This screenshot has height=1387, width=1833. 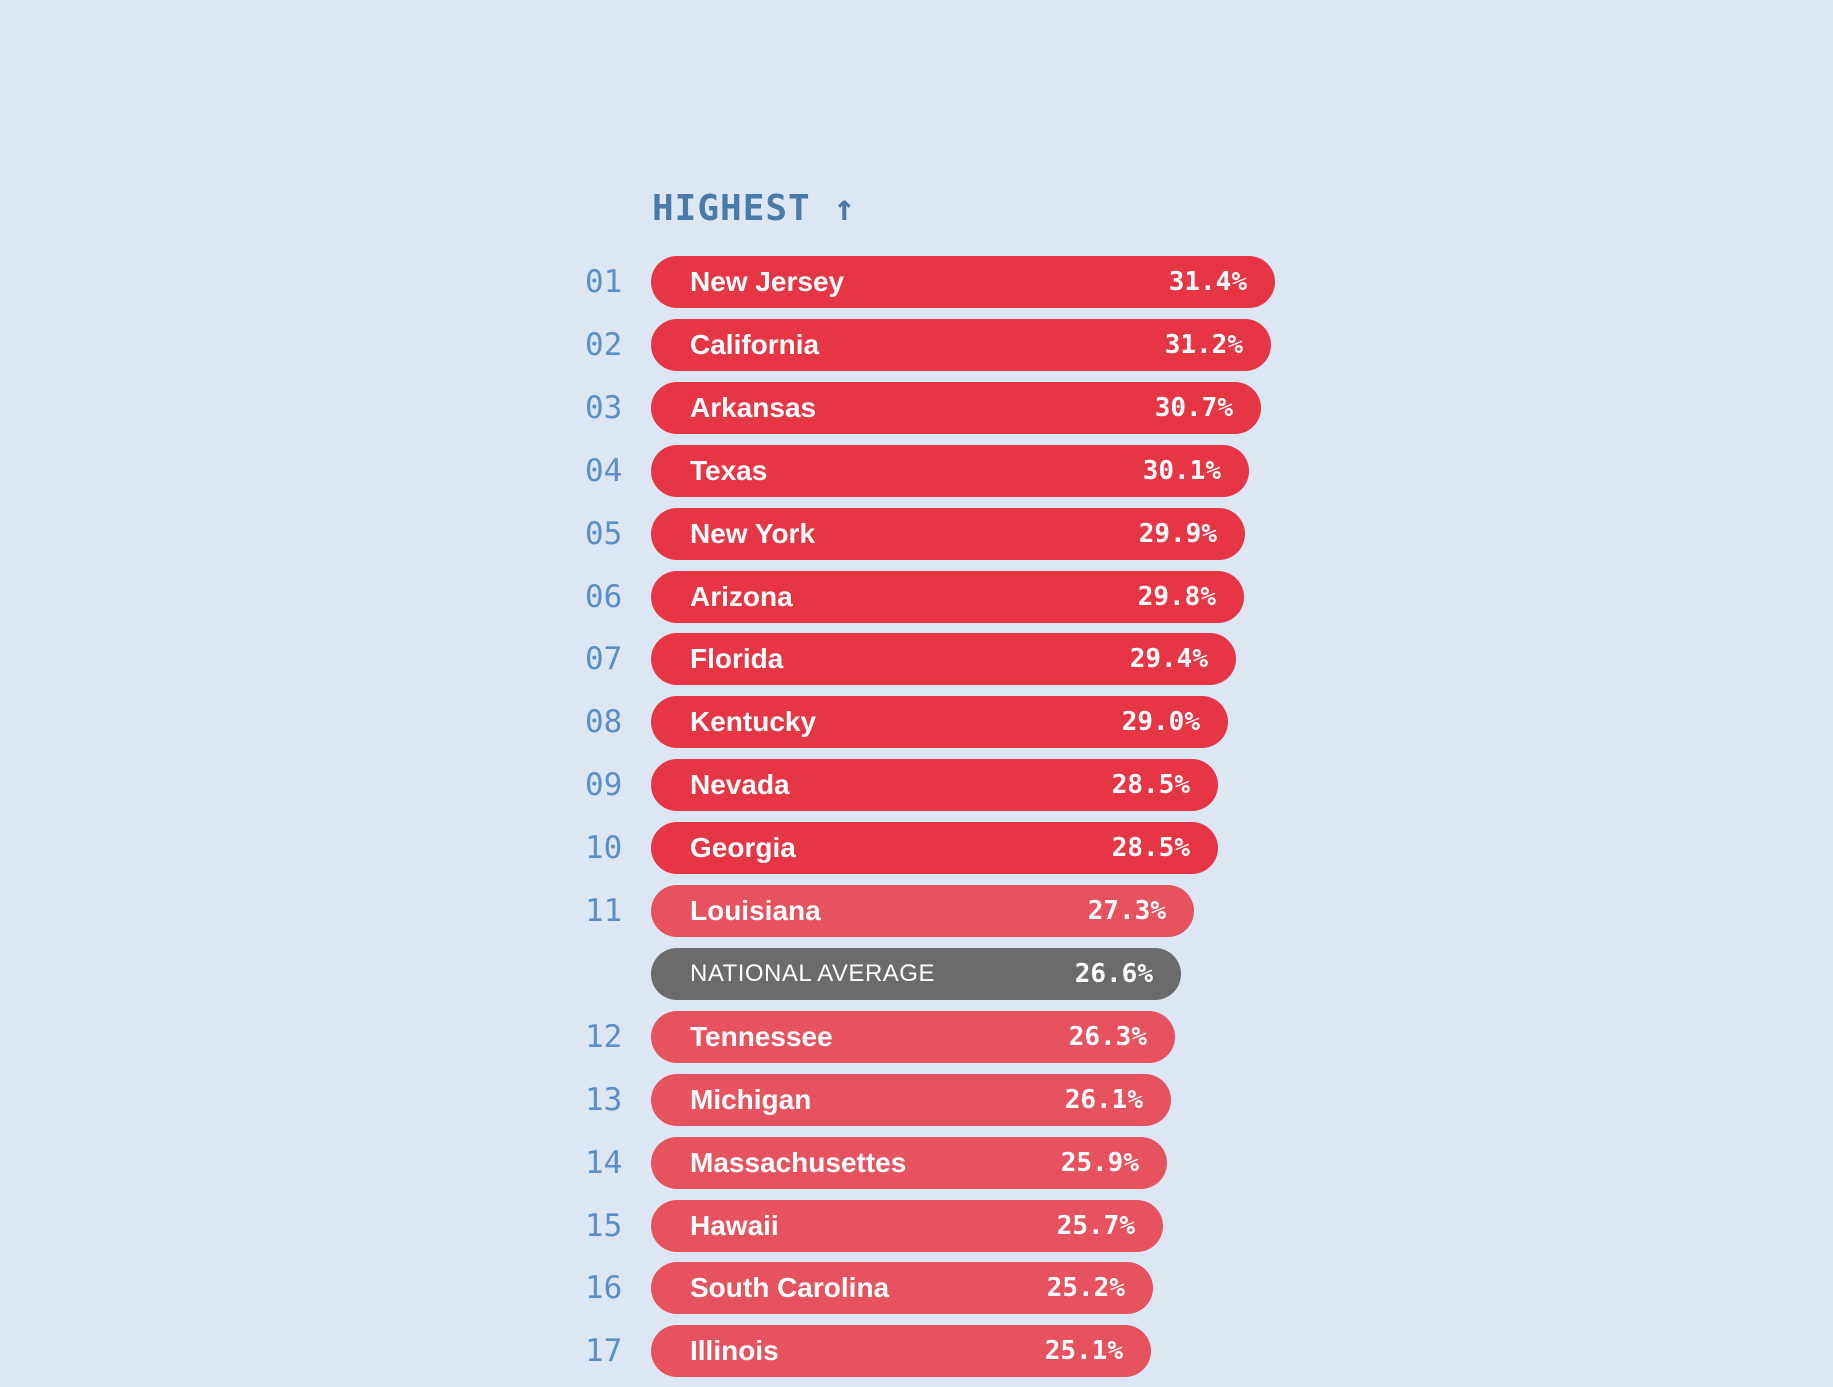 I want to click on bar-category-label: Massachusettes, so click(x=798, y=1162).